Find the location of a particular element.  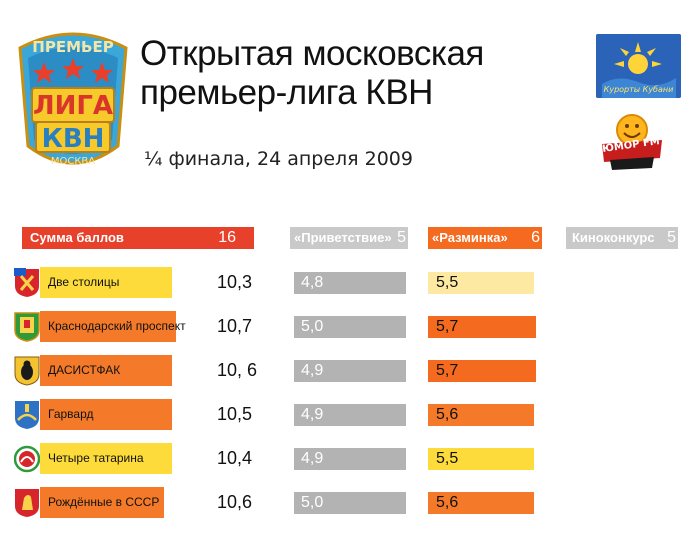

svg-text: ПРЕМЬЕР is located at coordinates (72, 47).